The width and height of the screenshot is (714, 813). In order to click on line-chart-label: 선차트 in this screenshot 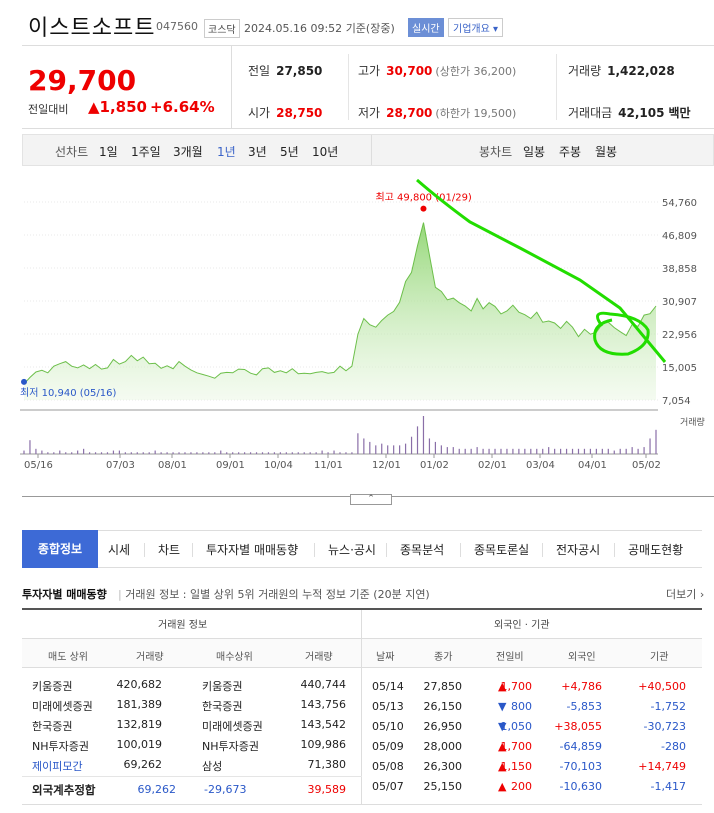, I will do `click(72, 152)`.